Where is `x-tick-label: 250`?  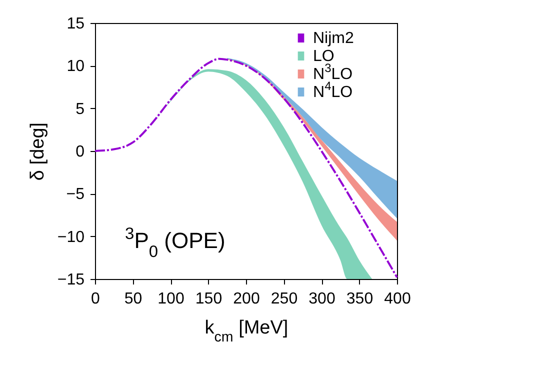
x-tick-label: 250 is located at coordinates (284, 299).